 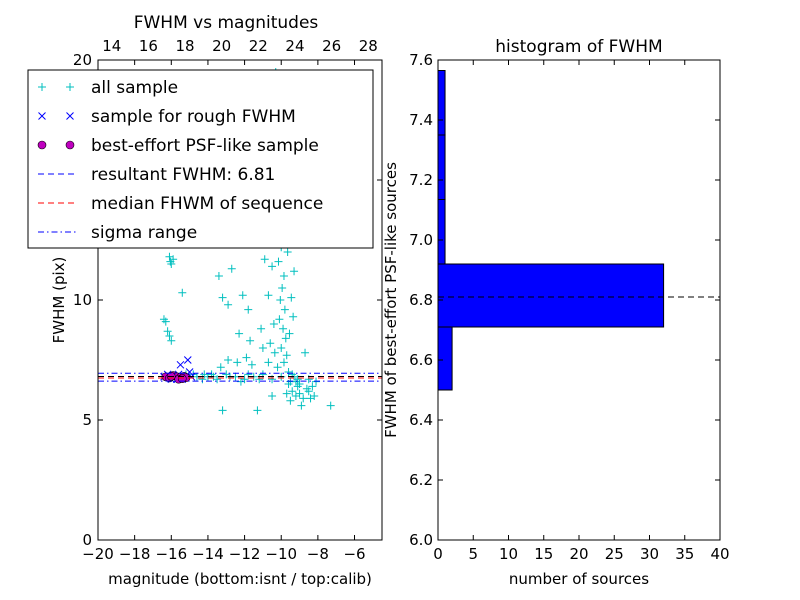 What do you see at coordinates (171, 554) in the screenshot?
I see `x-tick-label: −16` at bounding box center [171, 554].